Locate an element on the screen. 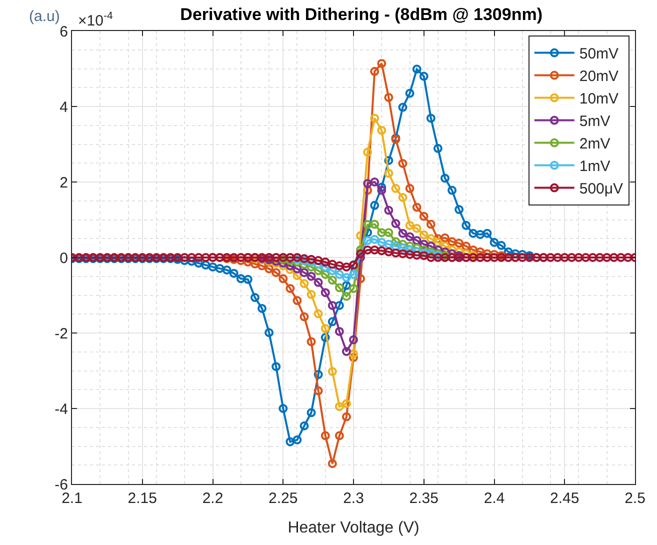 The width and height of the screenshot is (657, 545). x-axis-title: Heater Voltage (V) is located at coordinates (354, 528).